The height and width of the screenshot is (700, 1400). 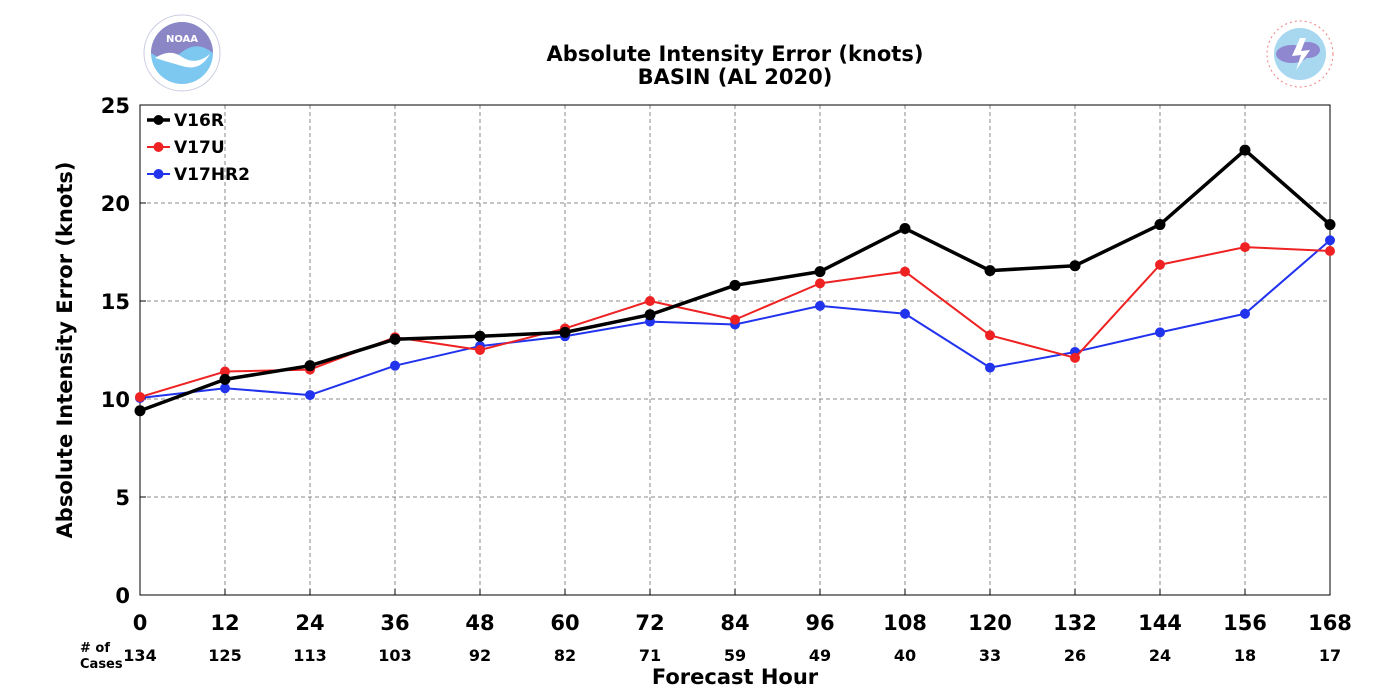 What do you see at coordinates (734, 623) in the screenshot?
I see `x-tick-label: 84` at bounding box center [734, 623].